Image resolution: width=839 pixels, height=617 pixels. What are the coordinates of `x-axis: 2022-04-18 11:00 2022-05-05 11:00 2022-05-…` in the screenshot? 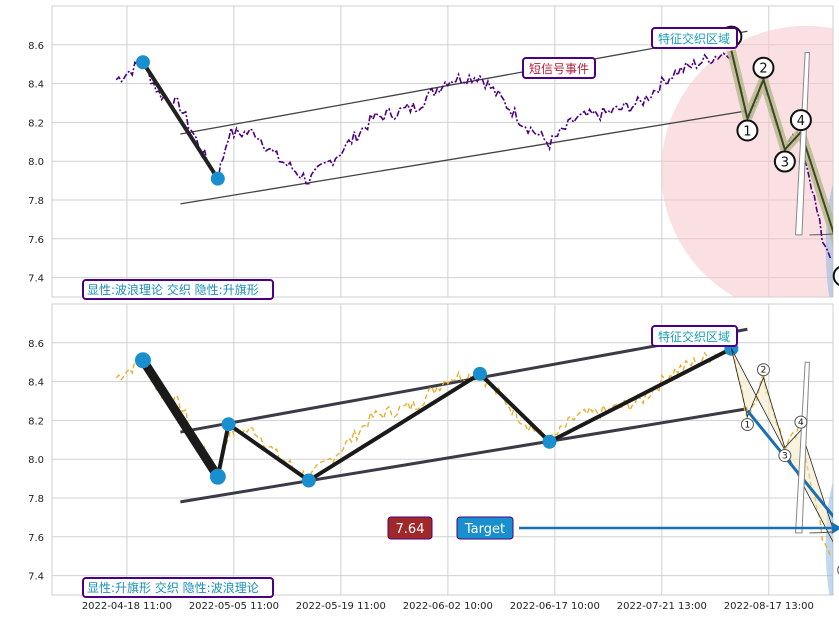 It's located at (448, 606).